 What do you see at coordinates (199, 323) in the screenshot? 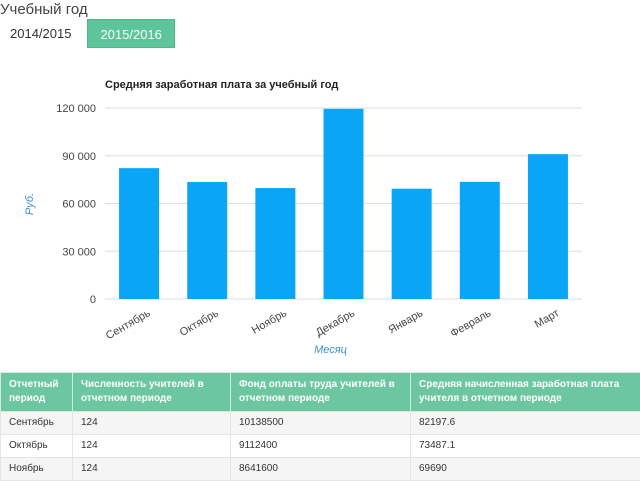
I see `x-tick-label: Октябрь` at bounding box center [199, 323].